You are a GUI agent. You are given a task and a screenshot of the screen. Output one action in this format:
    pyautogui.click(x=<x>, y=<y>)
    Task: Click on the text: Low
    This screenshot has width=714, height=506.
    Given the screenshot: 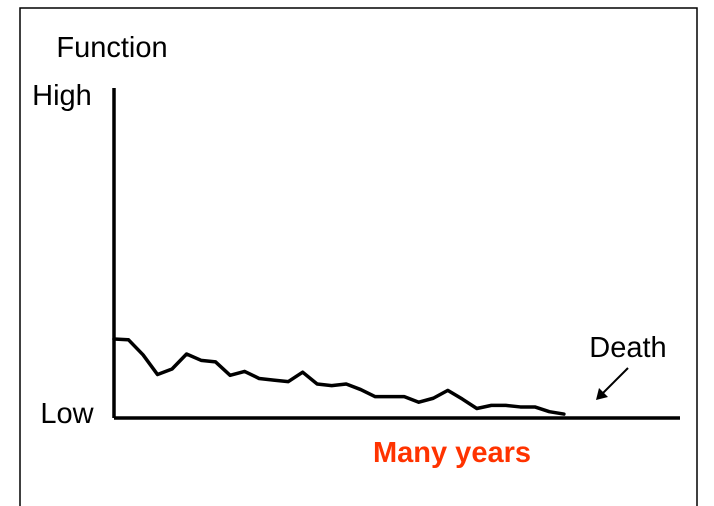 What is the action you would take?
    pyautogui.click(x=67, y=414)
    